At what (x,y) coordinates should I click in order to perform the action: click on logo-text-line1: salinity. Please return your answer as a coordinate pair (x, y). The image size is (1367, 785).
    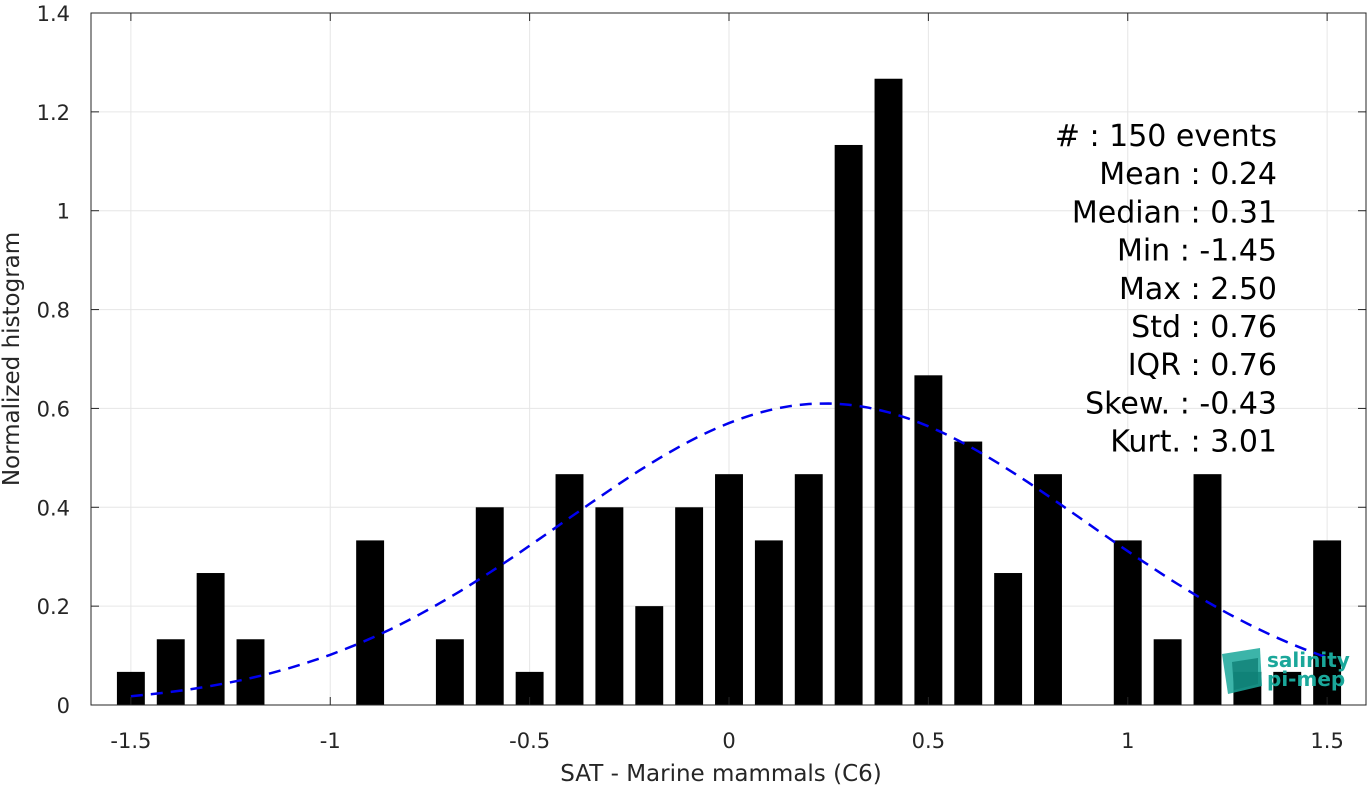
    Looking at the image, I should click on (1308, 660).